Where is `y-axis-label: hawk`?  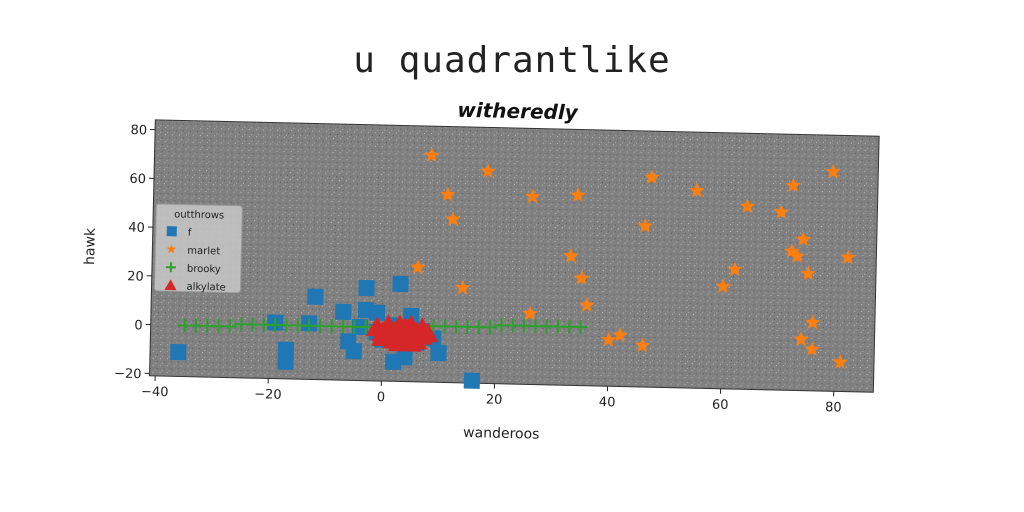
y-axis-label: hawk is located at coordinates (90, 246).